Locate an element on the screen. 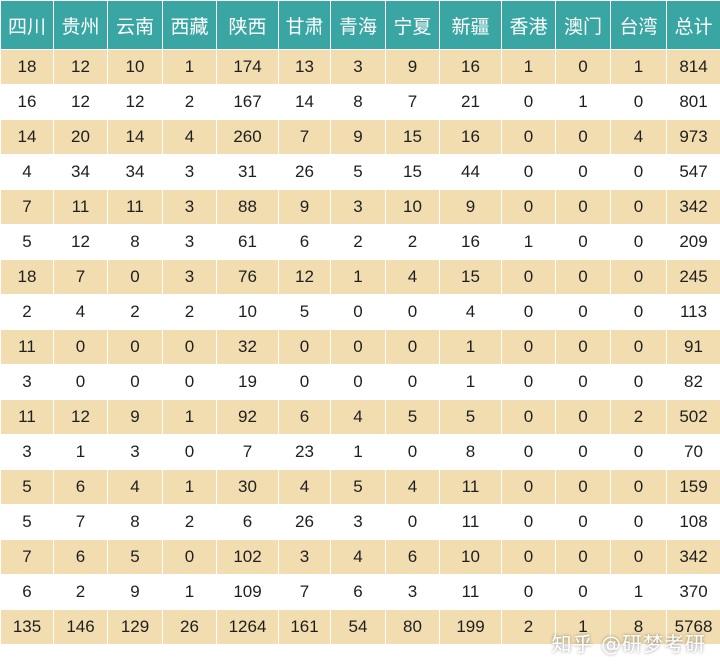 This screenshot has height=667, width=720. table-cell: 91 is located at coordinates (693, 347).